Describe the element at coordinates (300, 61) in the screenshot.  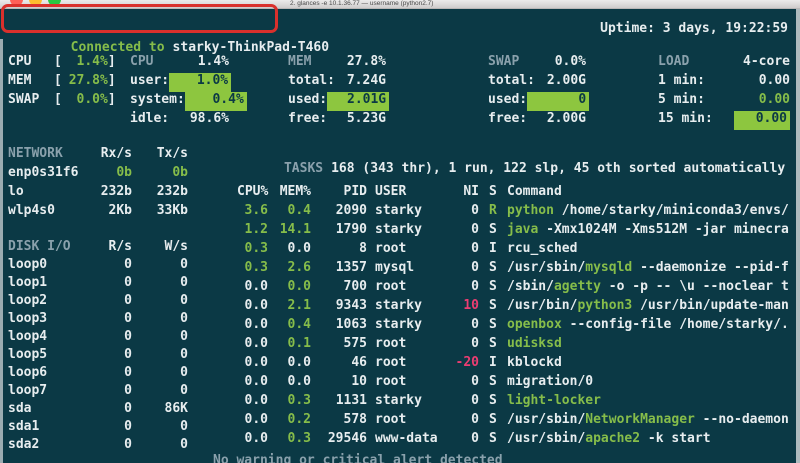
I see `mem-panel-title: MEM` at that location.